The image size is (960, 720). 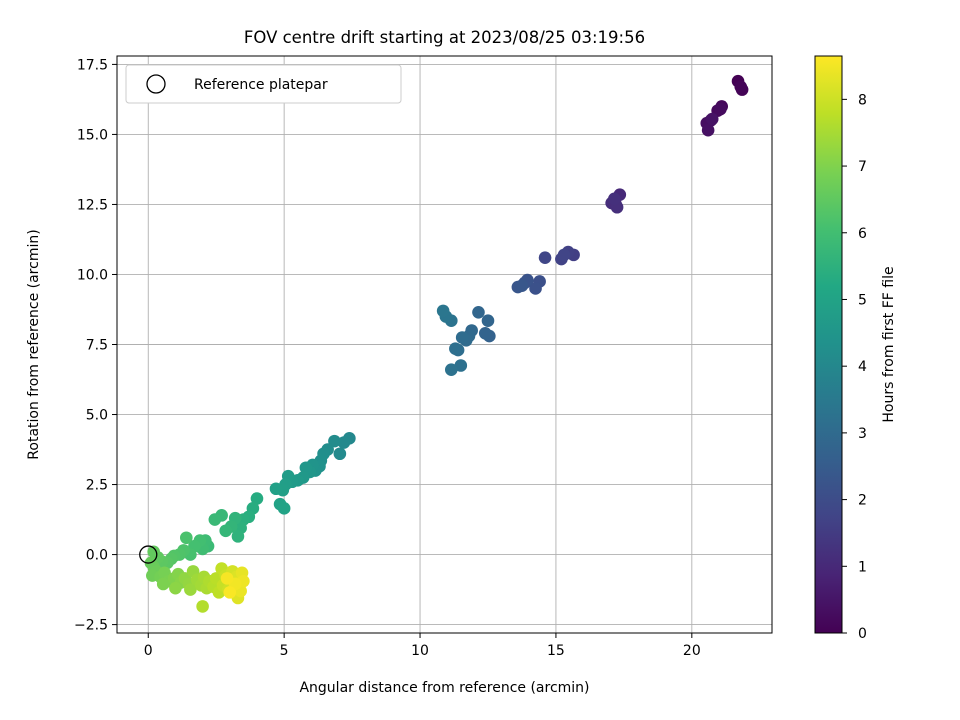 What do you see at coordinates (862, 167) in the screenshot?
I see `colorbar-tick-label: 7` at bounding box center [862, 167].